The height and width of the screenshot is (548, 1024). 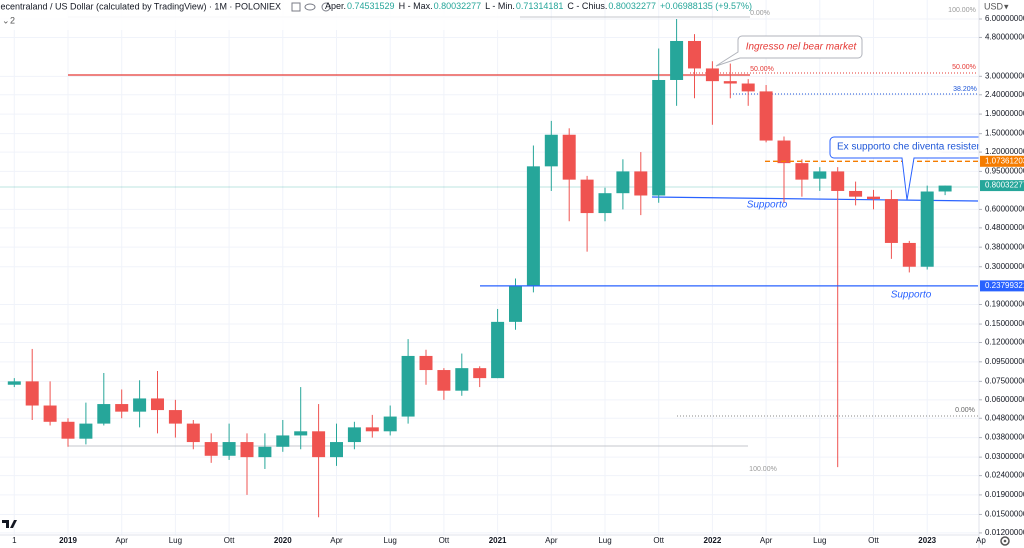 What do you see at coordinates (632, 6) in the screenshot?
I see `ohlc-item: 0.80032277` at bounding box center [632, 6].